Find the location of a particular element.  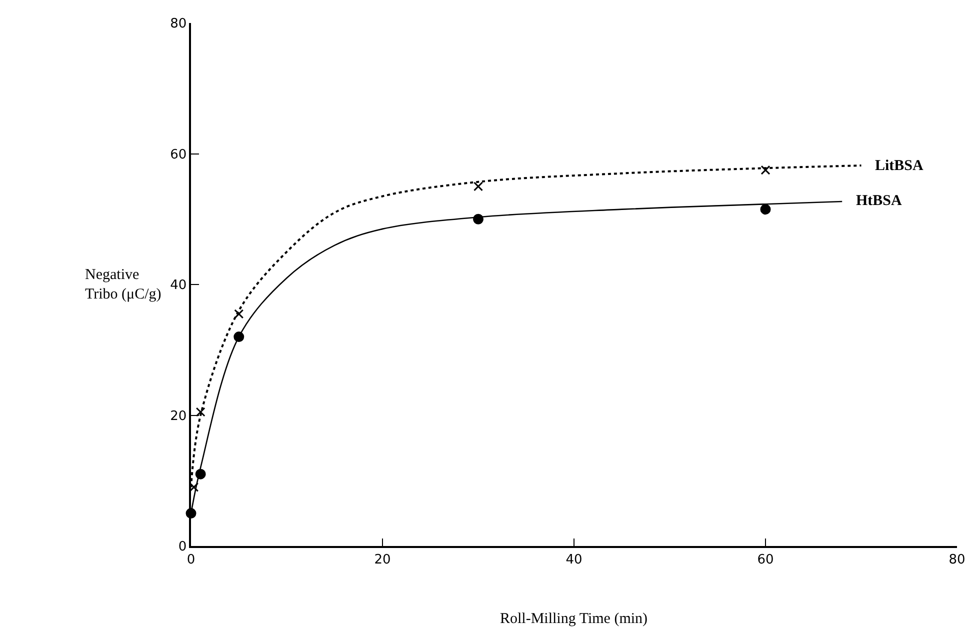

y-tick-label: 80 is located at coordinates (178, 24).